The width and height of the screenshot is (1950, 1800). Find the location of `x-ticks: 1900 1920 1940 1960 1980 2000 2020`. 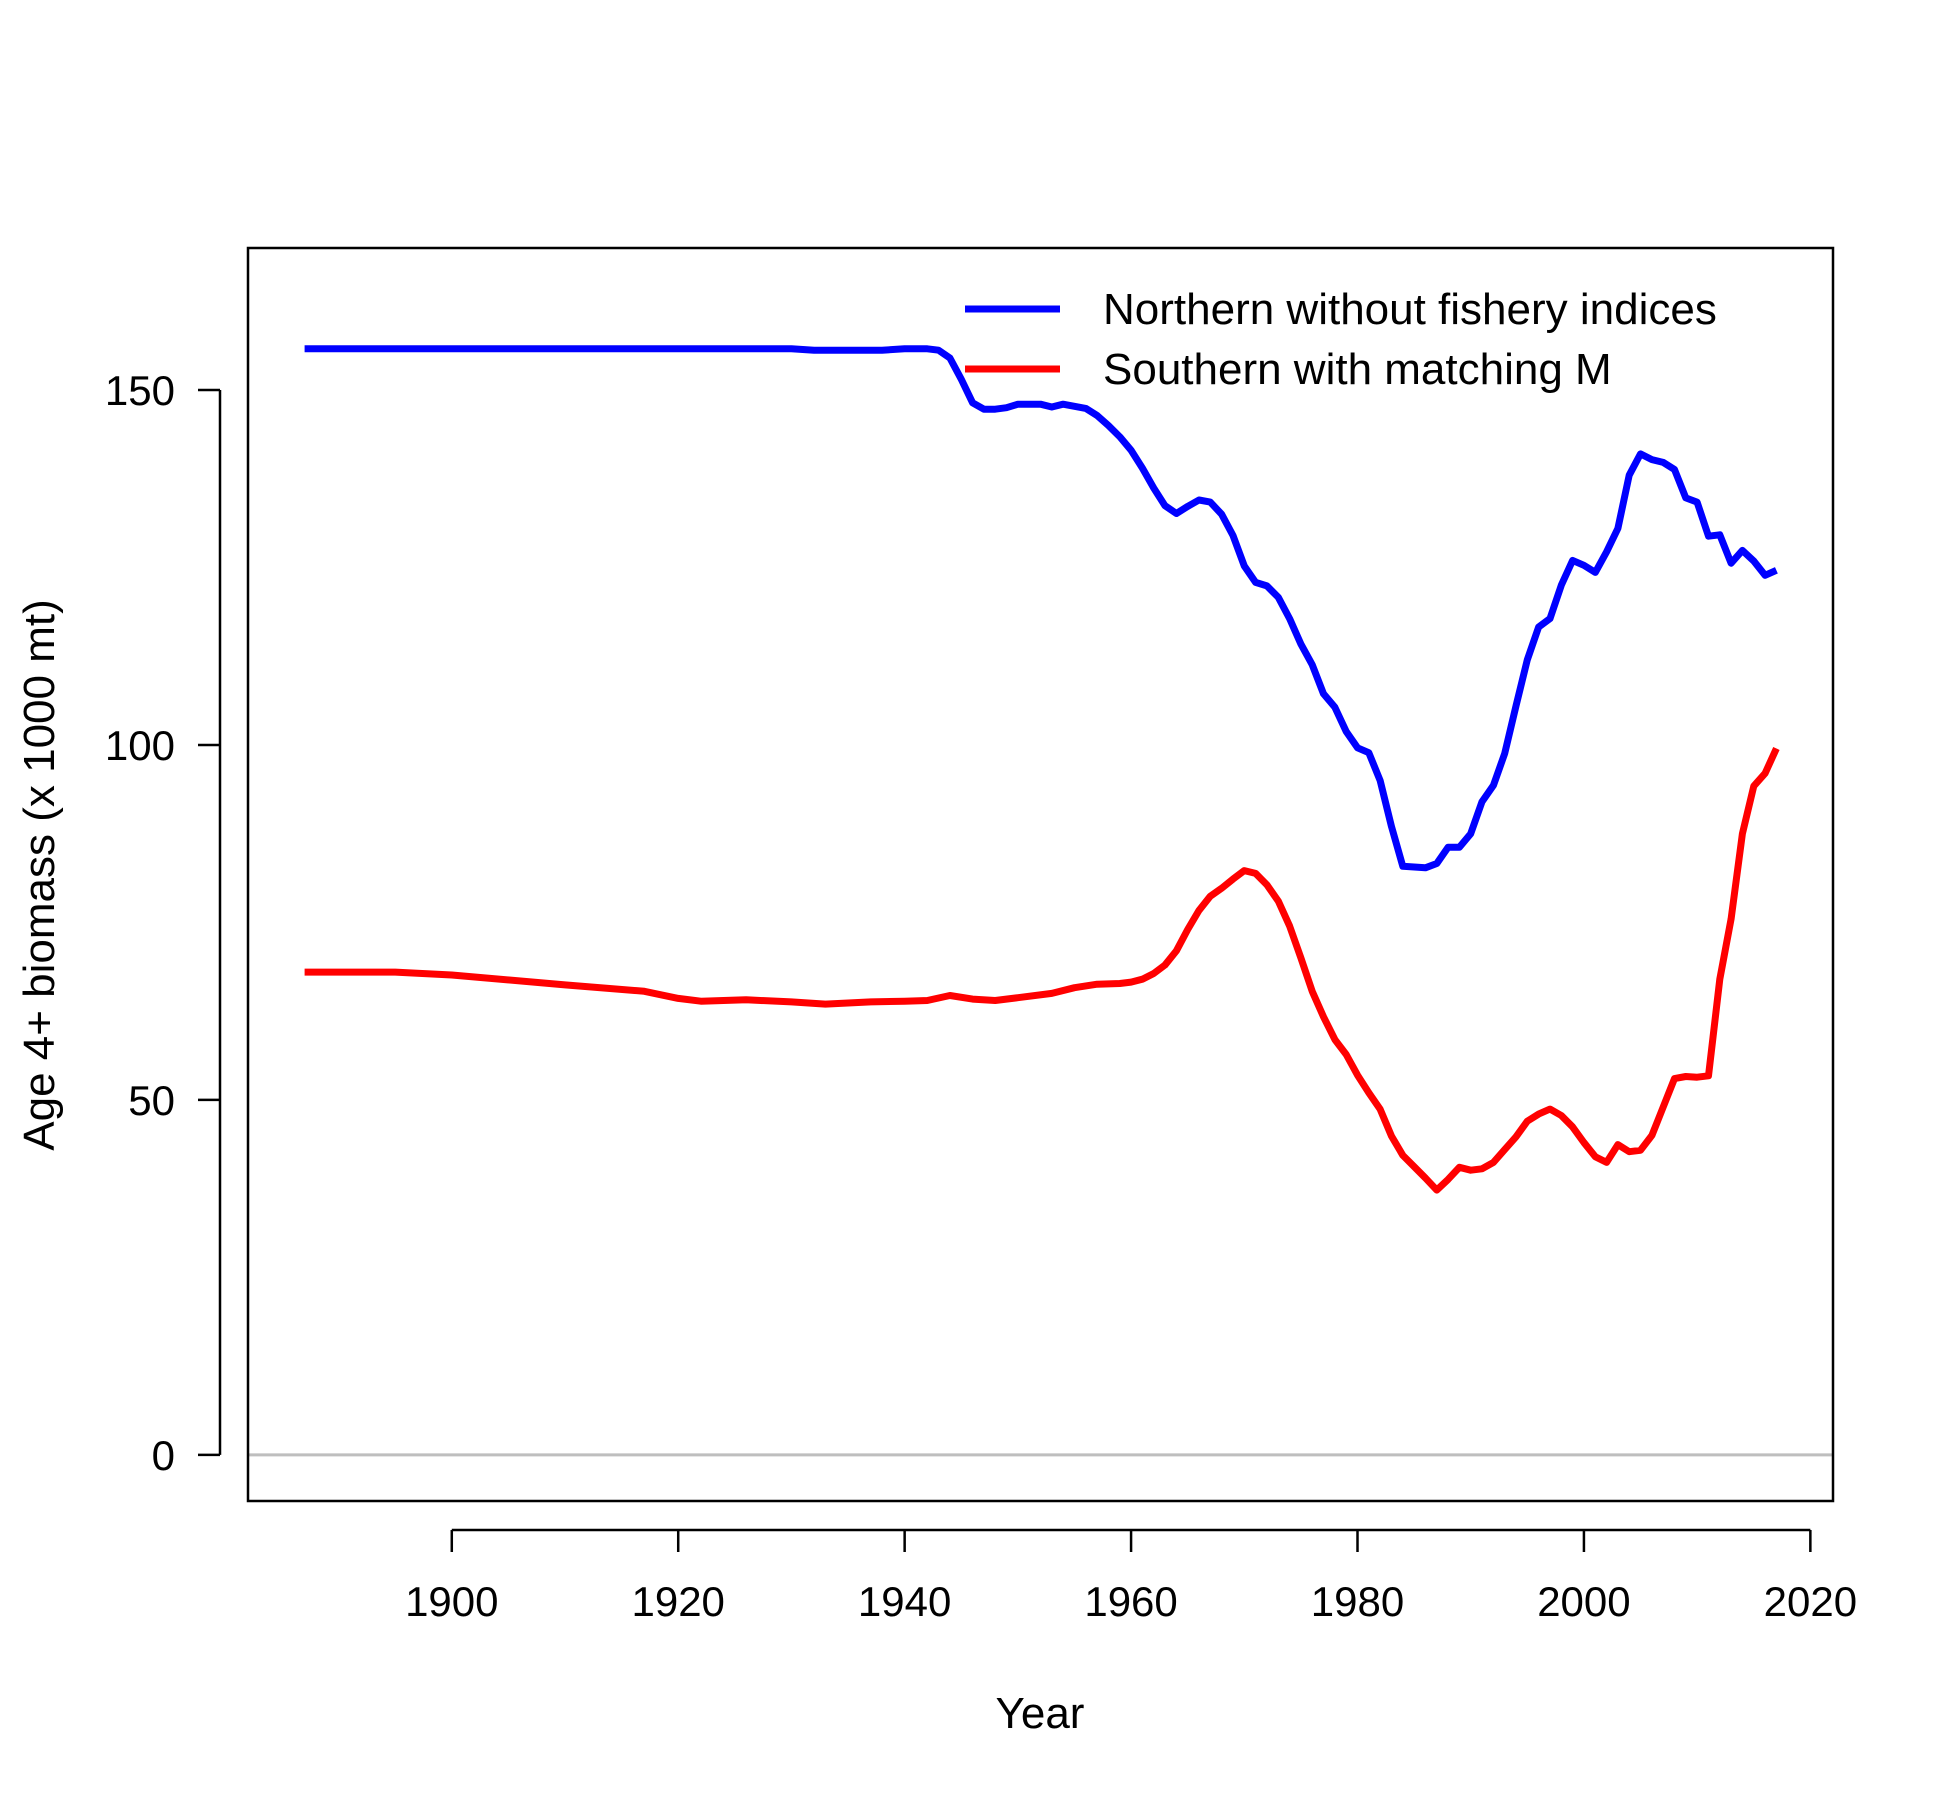

x-ticks: 1900 1920 1940 1960 1980 2000 2020 is located at coordinates (1131, 1577).